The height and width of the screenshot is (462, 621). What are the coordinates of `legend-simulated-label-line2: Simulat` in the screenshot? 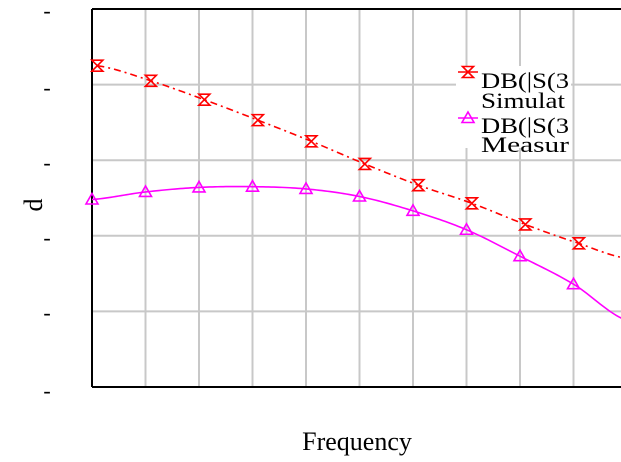 It's located at (523, 100).